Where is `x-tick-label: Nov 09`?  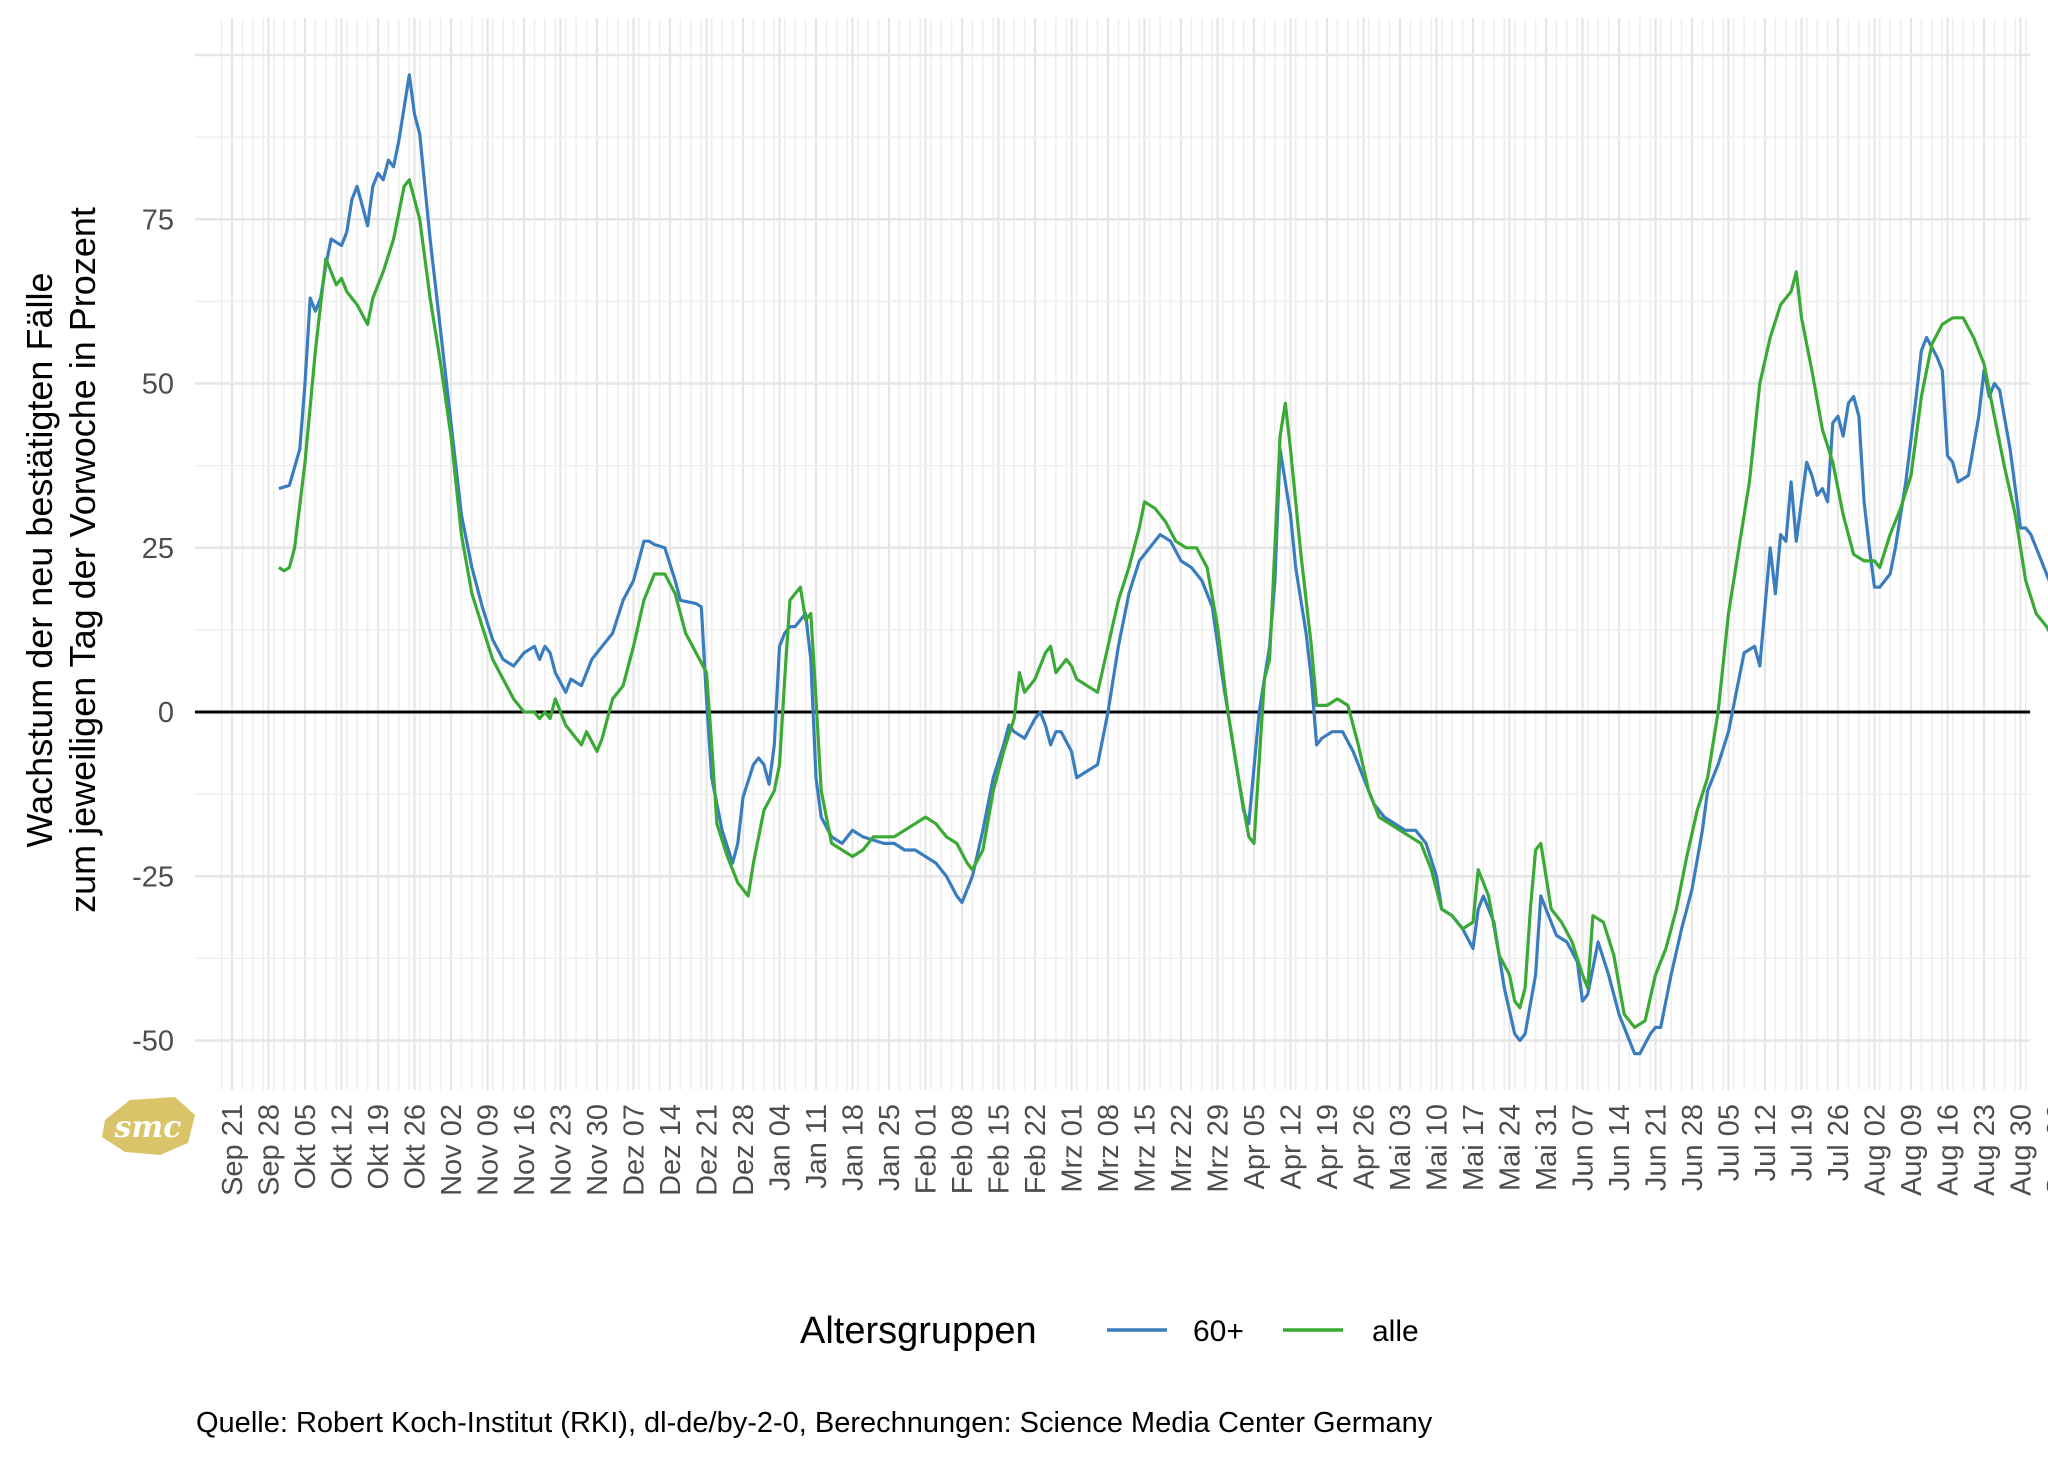
x-tick-label: Nov 09 is located at coordinates (489, 1150).